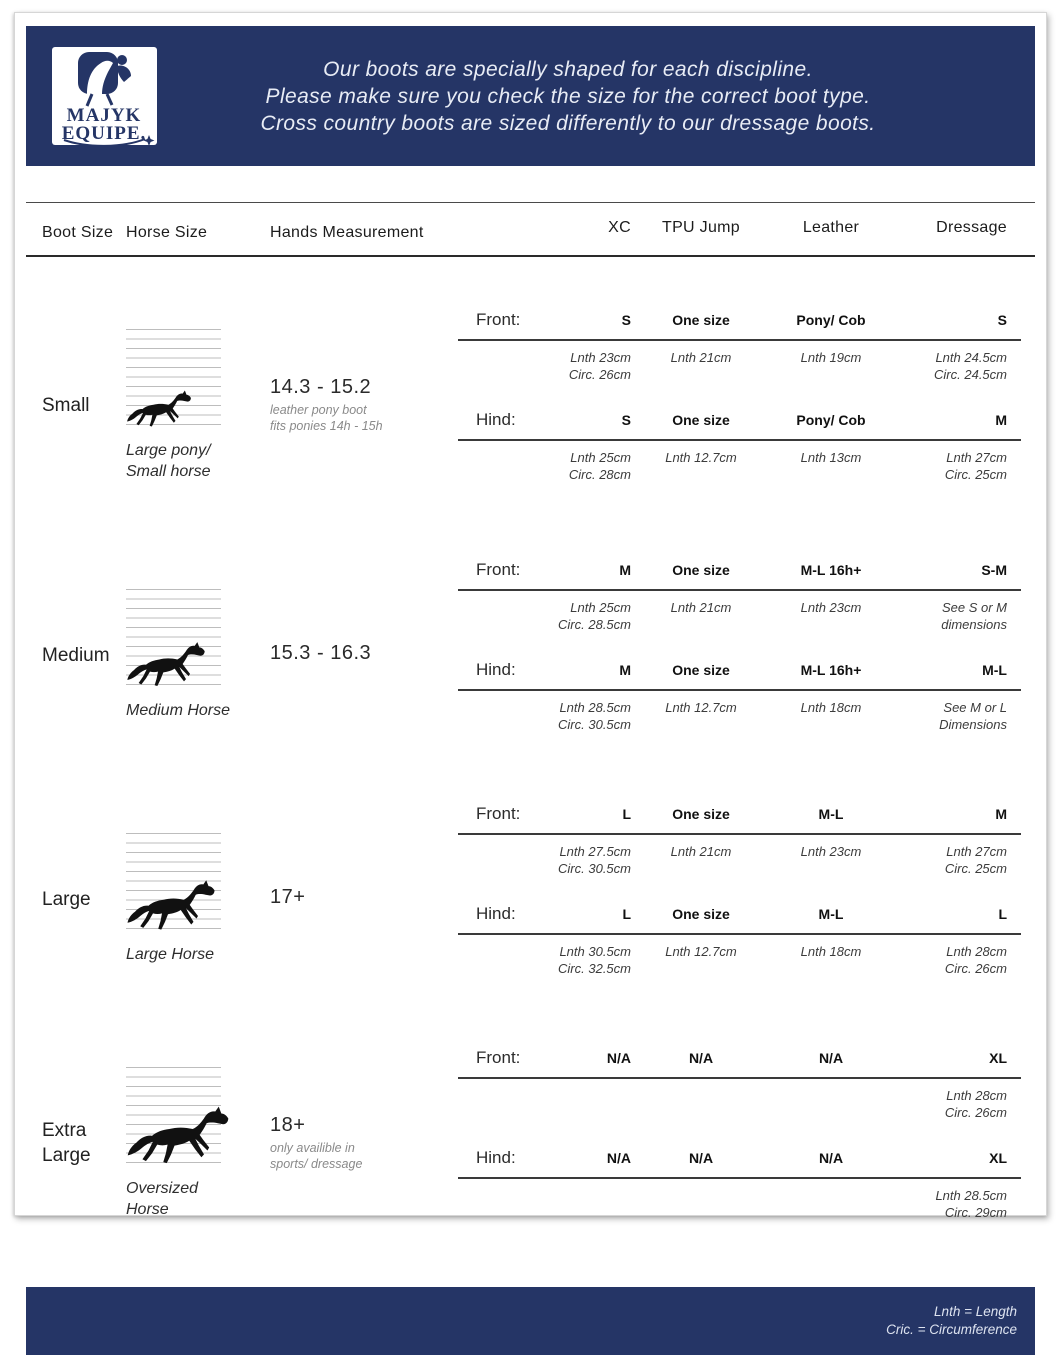 This screenshot has width=1063, height=1355. I want to click on hind-xc-size: S, so click(626, 420).